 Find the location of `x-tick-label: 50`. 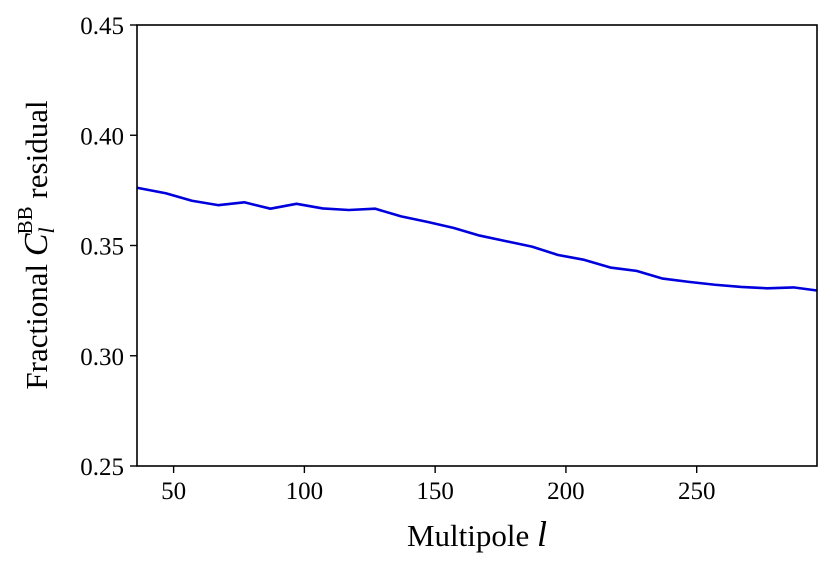

x-tick-label: 50 is located at coordinates (173, 491).